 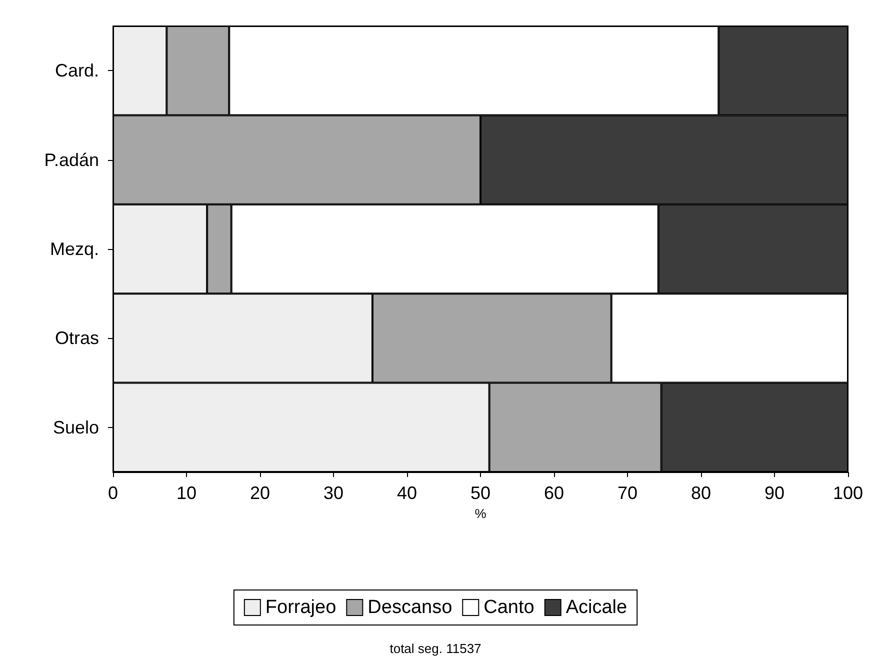 What do you see at coordinates (627, 493) in the screenshot?
I see `x-tick-label: 70` at bounding box center [627, 493].